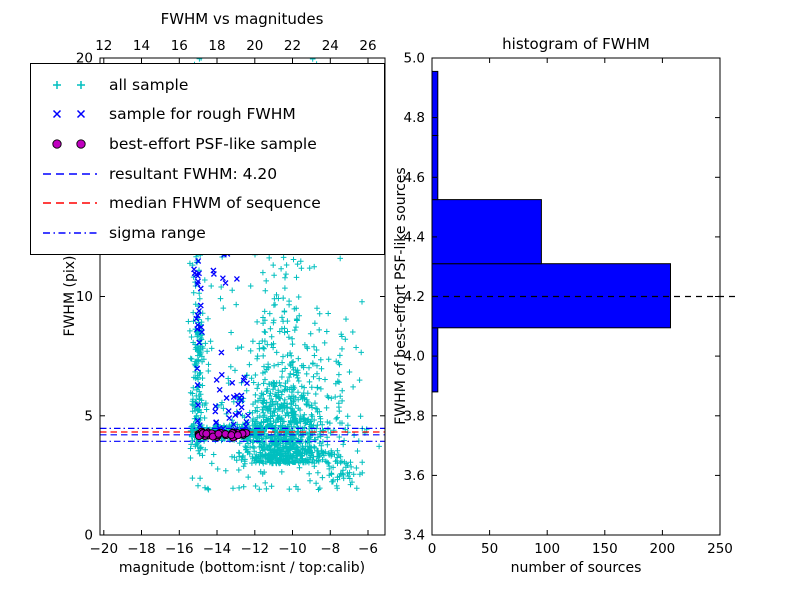 The image size is (800, 600). Describe the element at coordinates (720, 549) in the screenshot. I see `tick-label: 250` at that location.